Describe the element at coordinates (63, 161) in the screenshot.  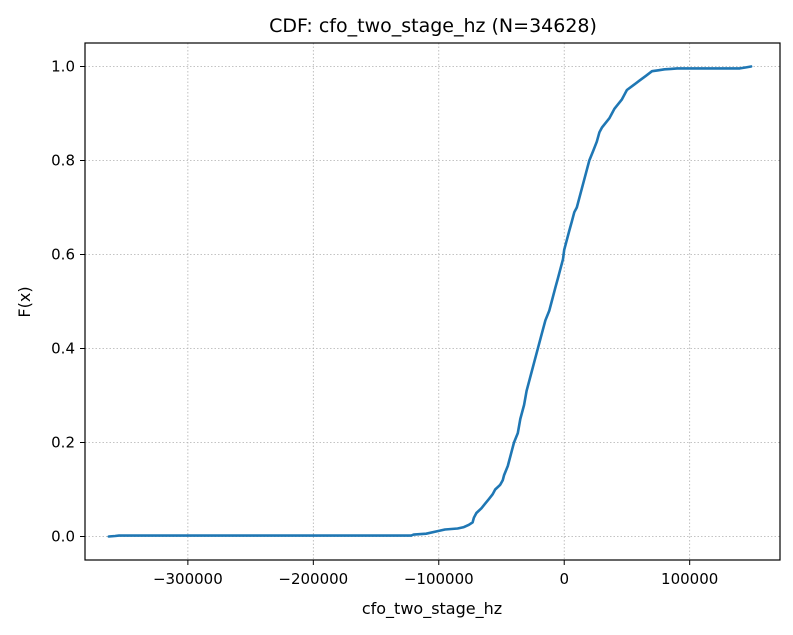
I see `y-tick-label: 0.8` at that location.